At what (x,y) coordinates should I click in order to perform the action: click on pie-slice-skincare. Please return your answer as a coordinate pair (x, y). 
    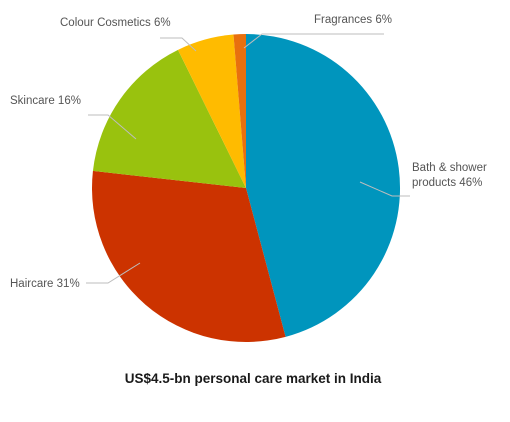
    Looking at the image, I should click on (169, 118).